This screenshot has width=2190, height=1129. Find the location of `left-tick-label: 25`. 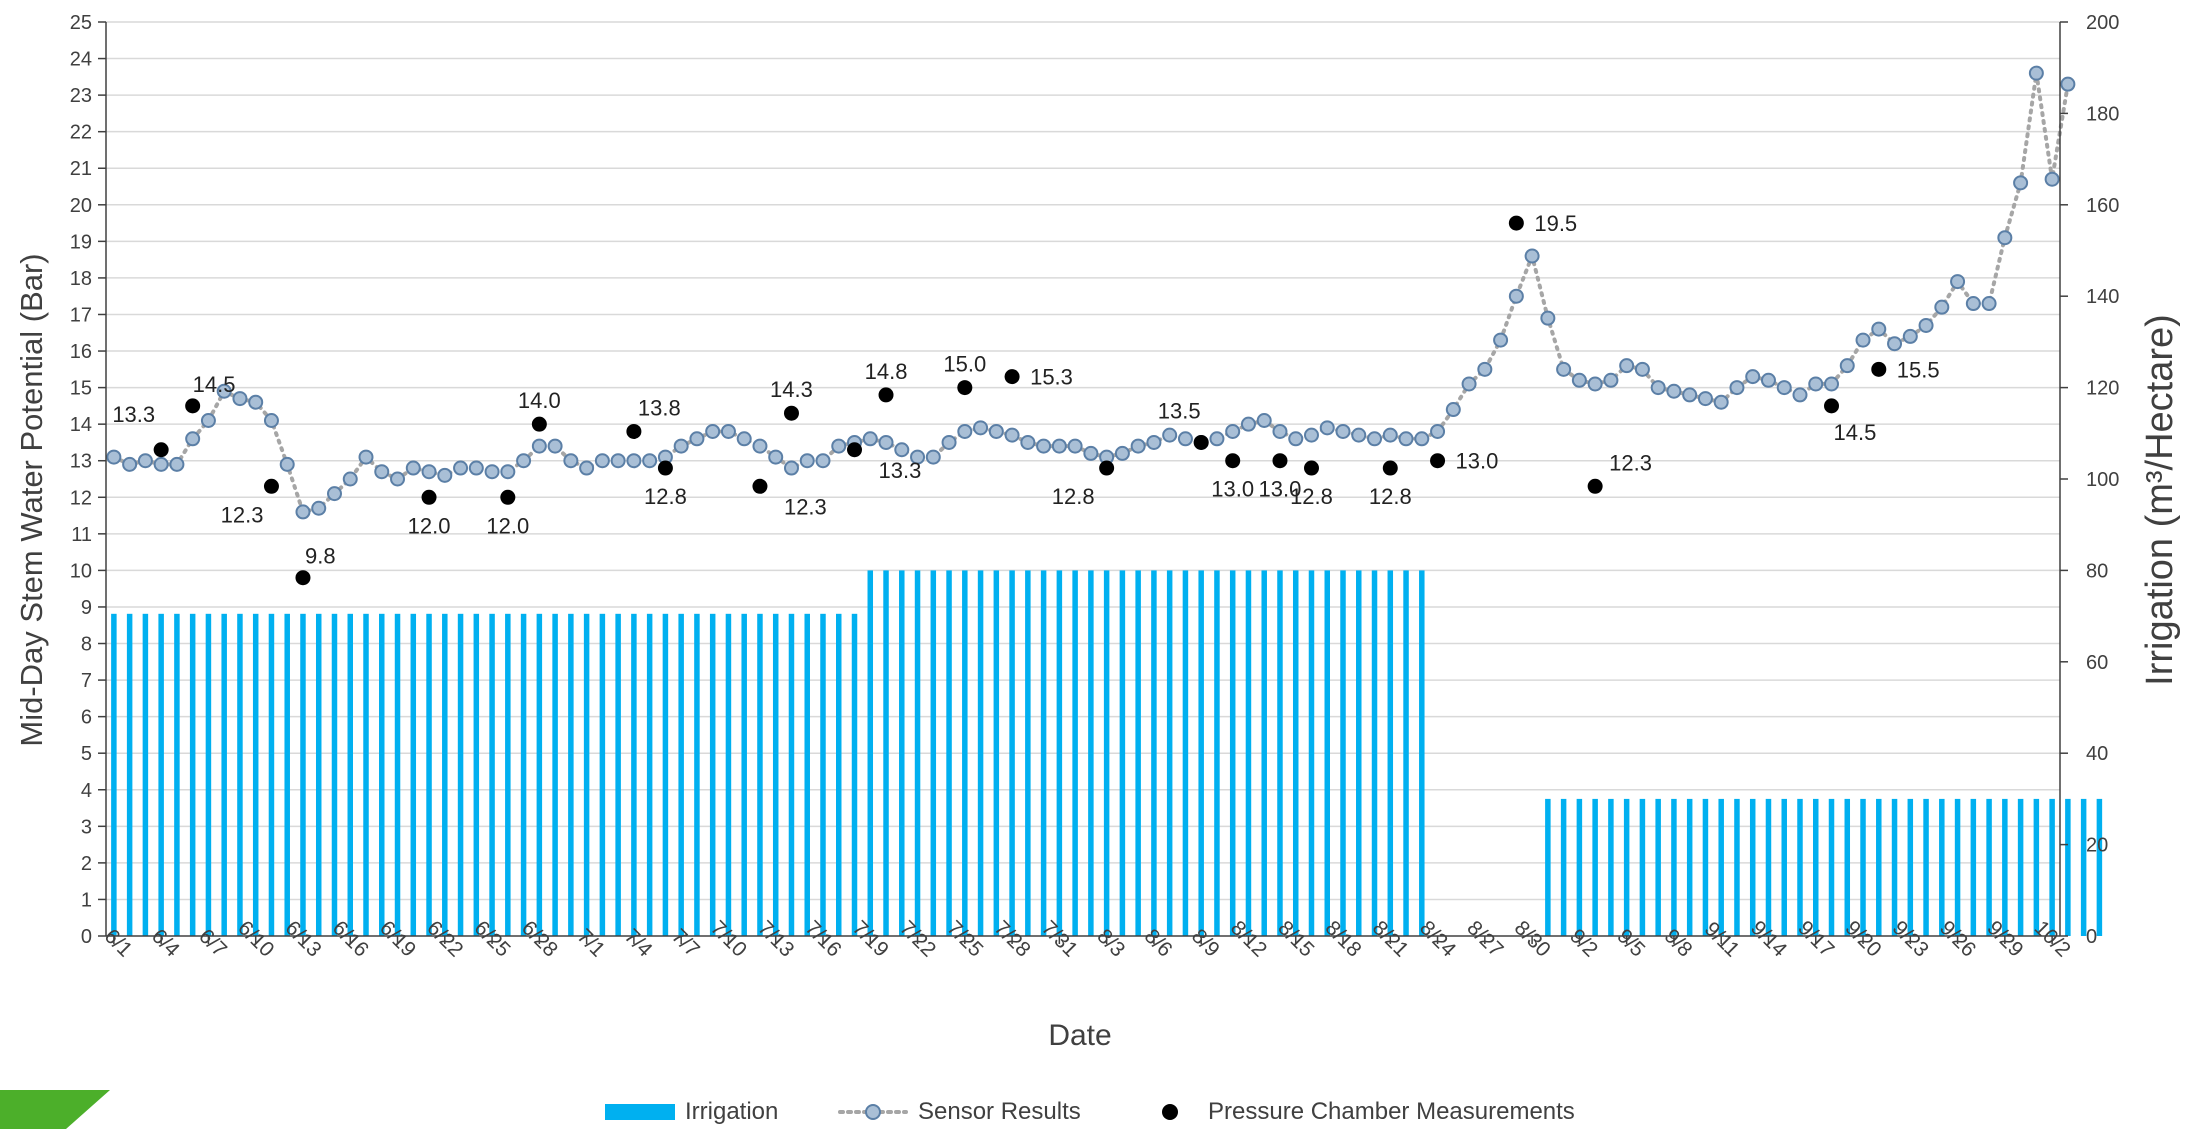

left-tick-label: 25 is located at coordinates (81, 23).